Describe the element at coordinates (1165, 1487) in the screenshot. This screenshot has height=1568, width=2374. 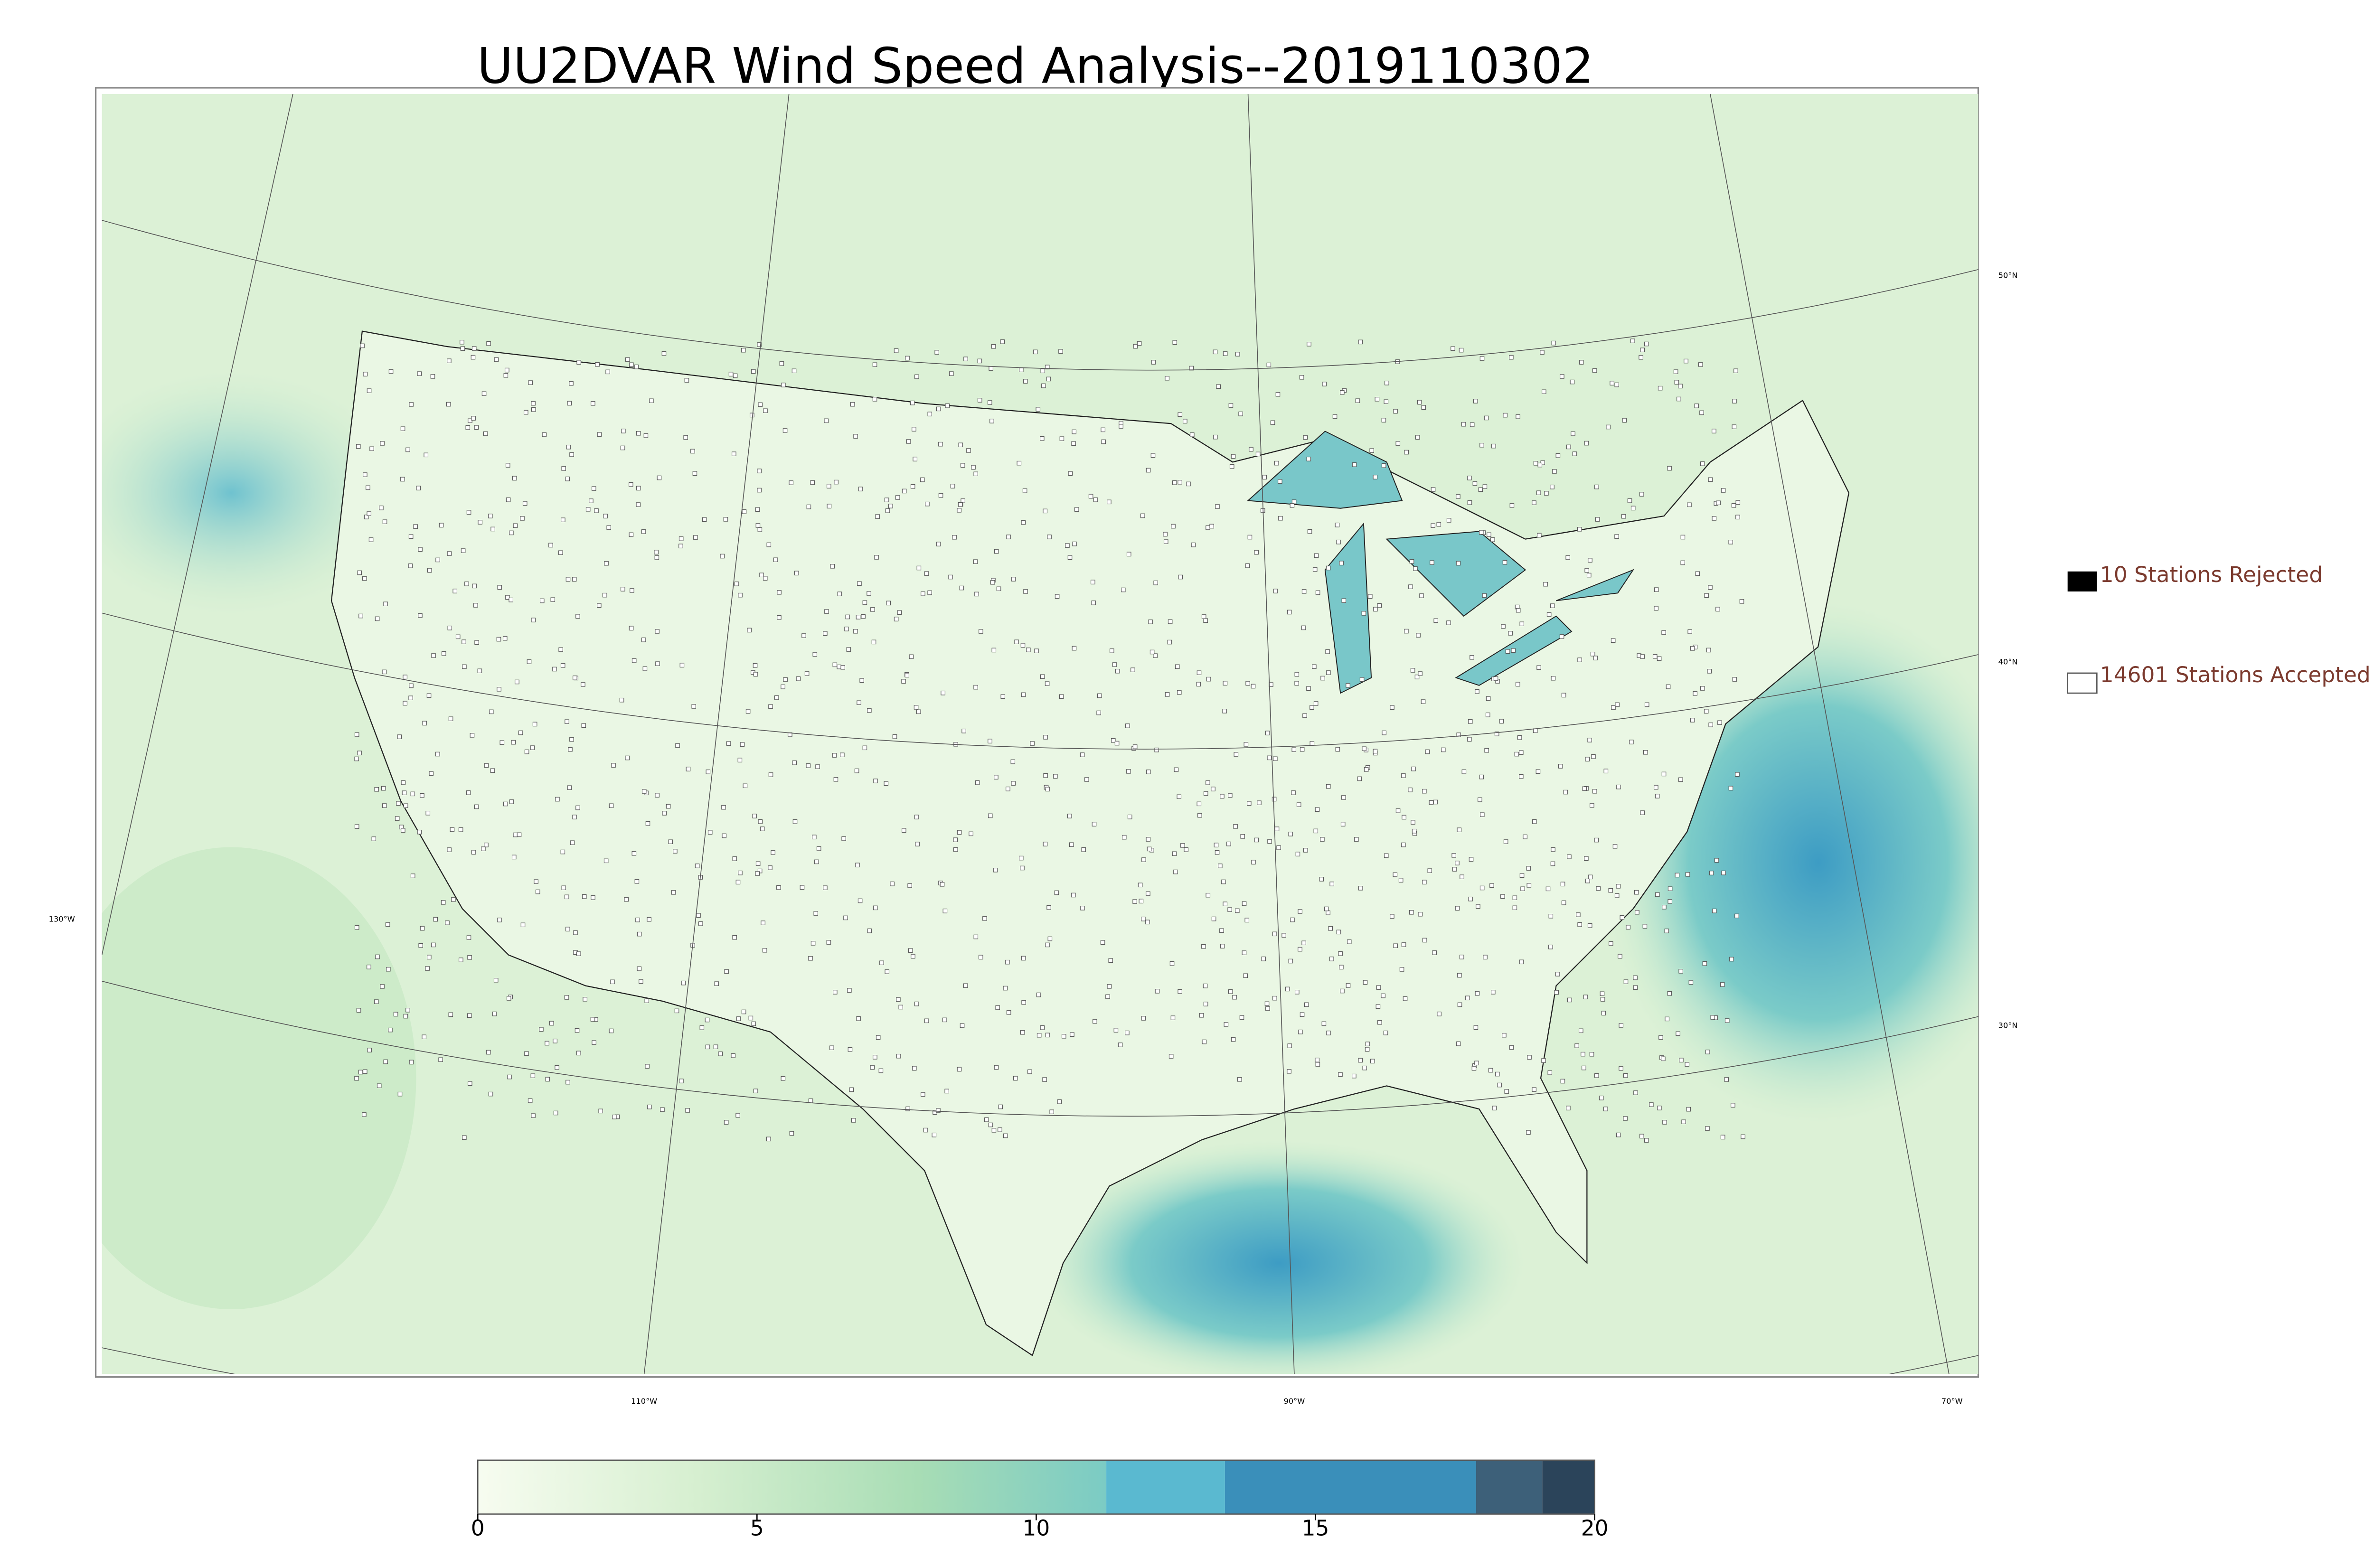
I see `colorbar-segment` at that location.